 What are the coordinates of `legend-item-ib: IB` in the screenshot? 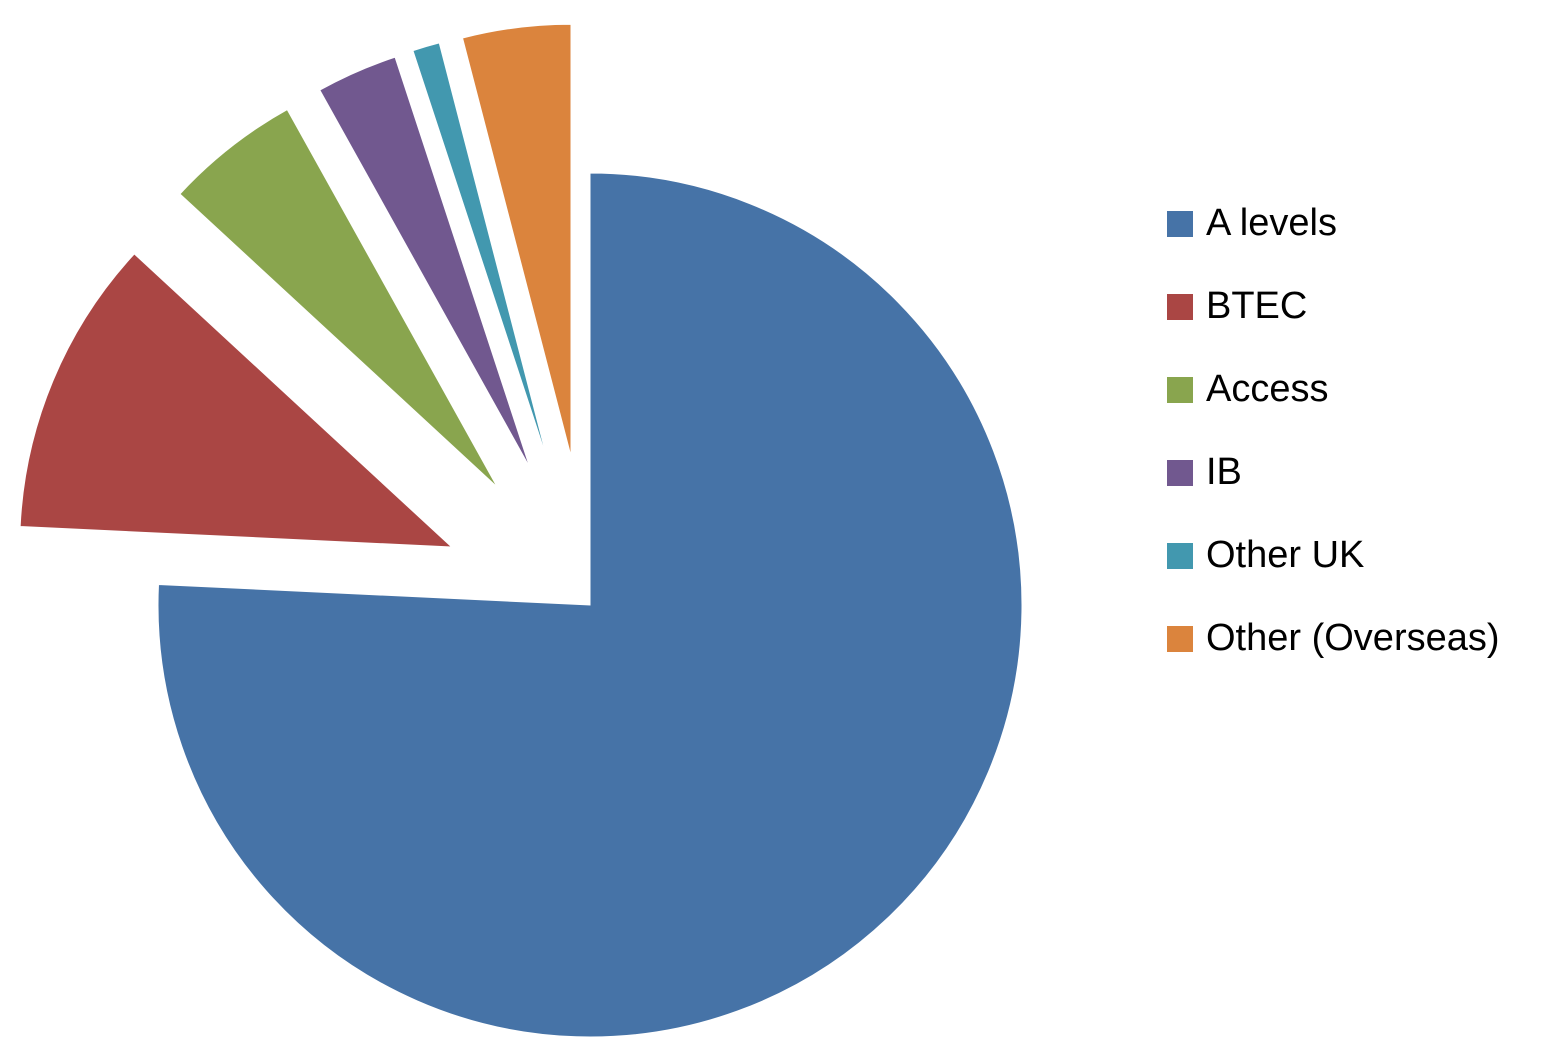 It's located at (1204, 472).